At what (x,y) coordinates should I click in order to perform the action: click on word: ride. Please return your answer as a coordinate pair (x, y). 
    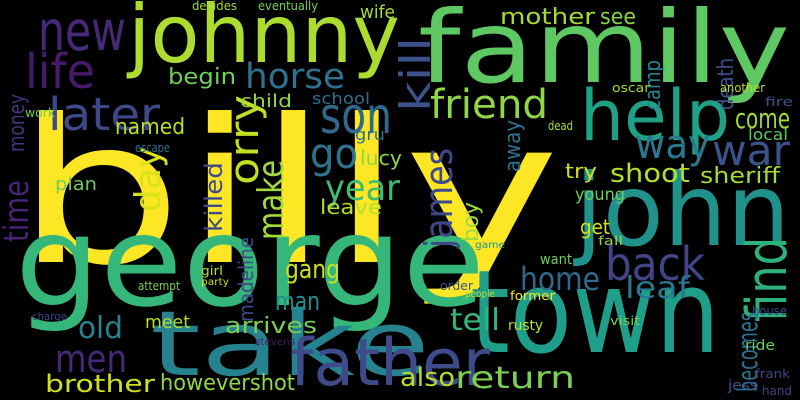
    Looking at the image, I should click on (760, 346).